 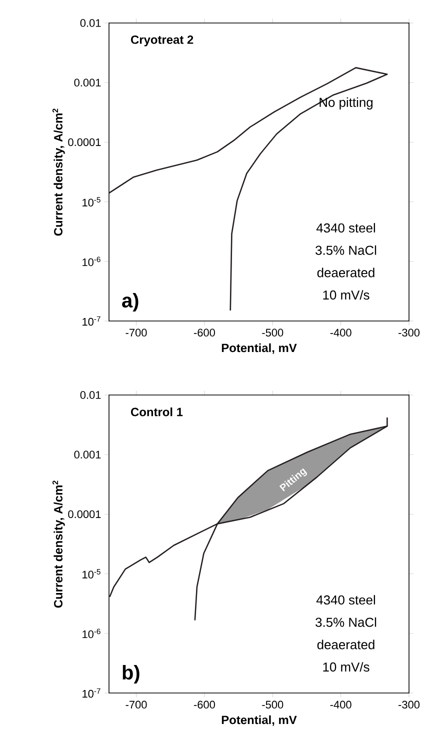 What do you see at coordinates (157, 411) in the screenshot?
I see `text: Control 1` at bounding box center [157, 411].